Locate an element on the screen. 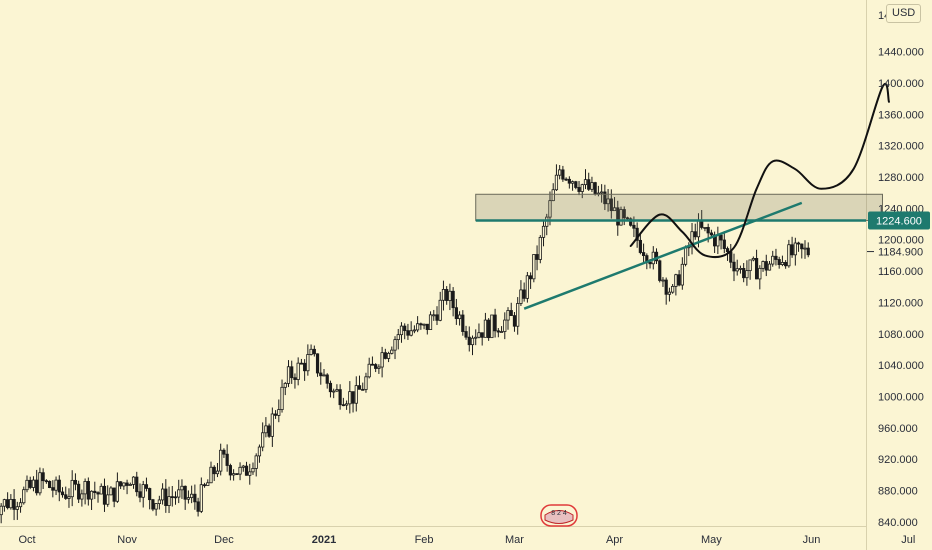  projected-path-drawing is located at coordinates (759, 171).